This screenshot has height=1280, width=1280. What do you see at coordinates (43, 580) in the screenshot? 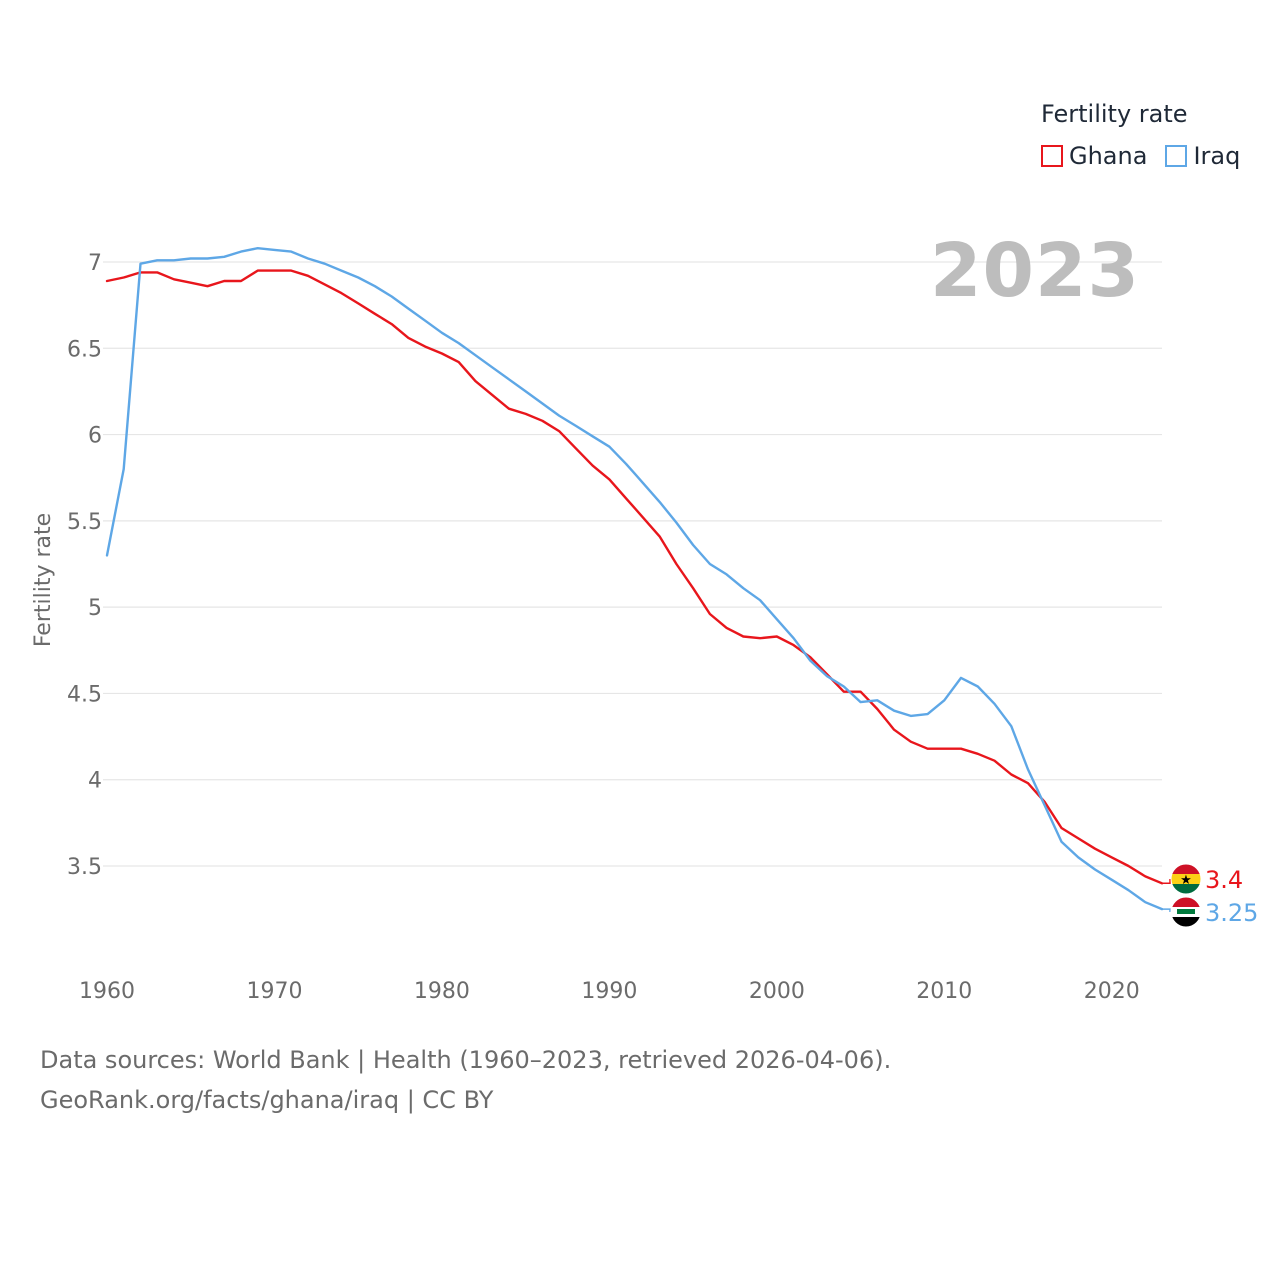
I see `y-axis-title: Fertility rate` at bounding box center [43, 580].